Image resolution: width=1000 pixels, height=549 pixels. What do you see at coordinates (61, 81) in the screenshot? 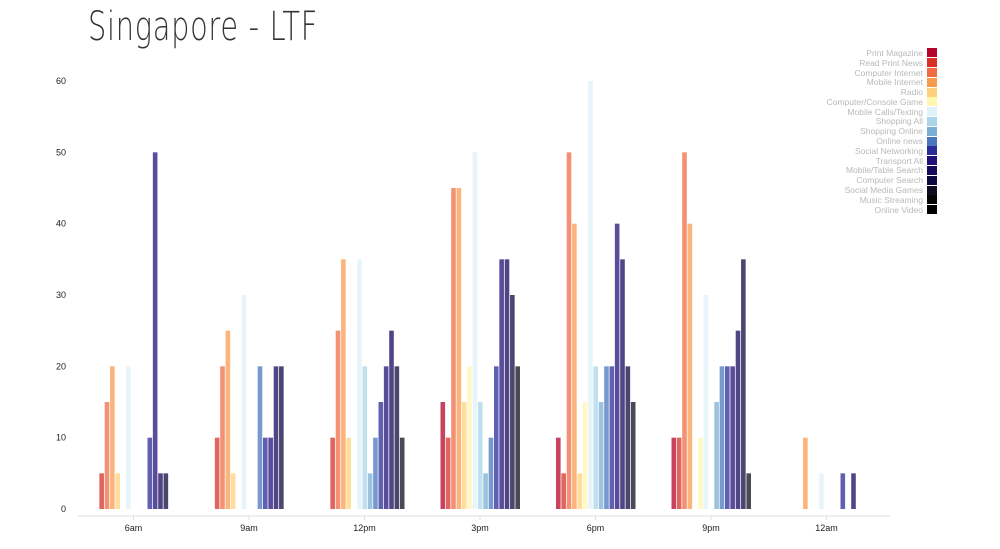
I see `y-tick-label: 60` at bounding box center [61, 81].